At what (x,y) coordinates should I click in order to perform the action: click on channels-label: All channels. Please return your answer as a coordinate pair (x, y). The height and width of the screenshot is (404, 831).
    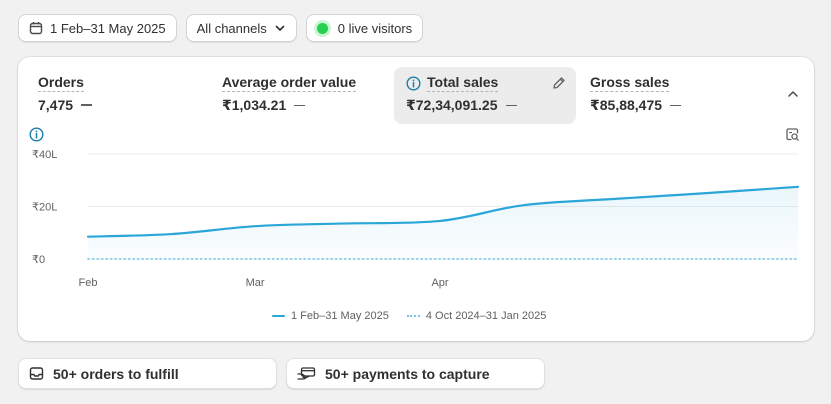
    Looking at the image, I should click on (231, 28).